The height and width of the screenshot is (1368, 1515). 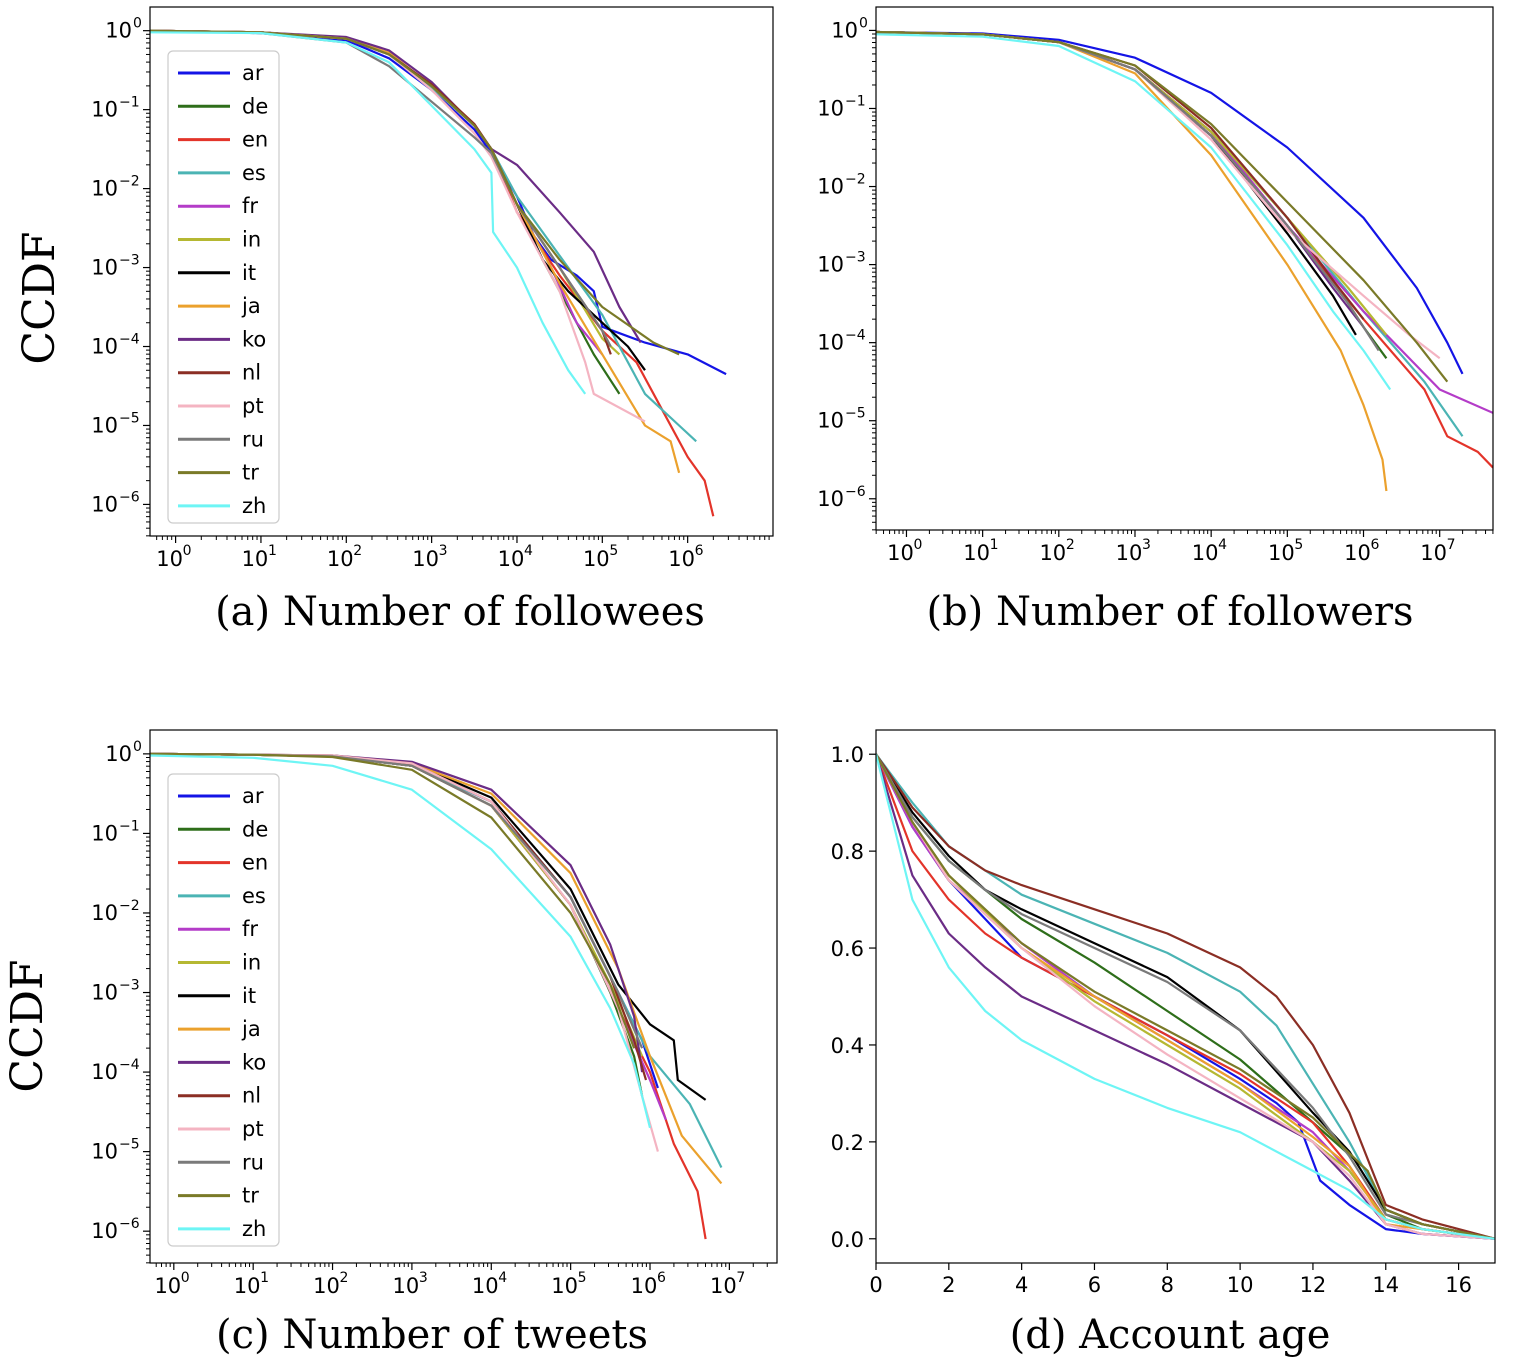 I want to click on legend-label-it: it, so click(x=249, y=273).